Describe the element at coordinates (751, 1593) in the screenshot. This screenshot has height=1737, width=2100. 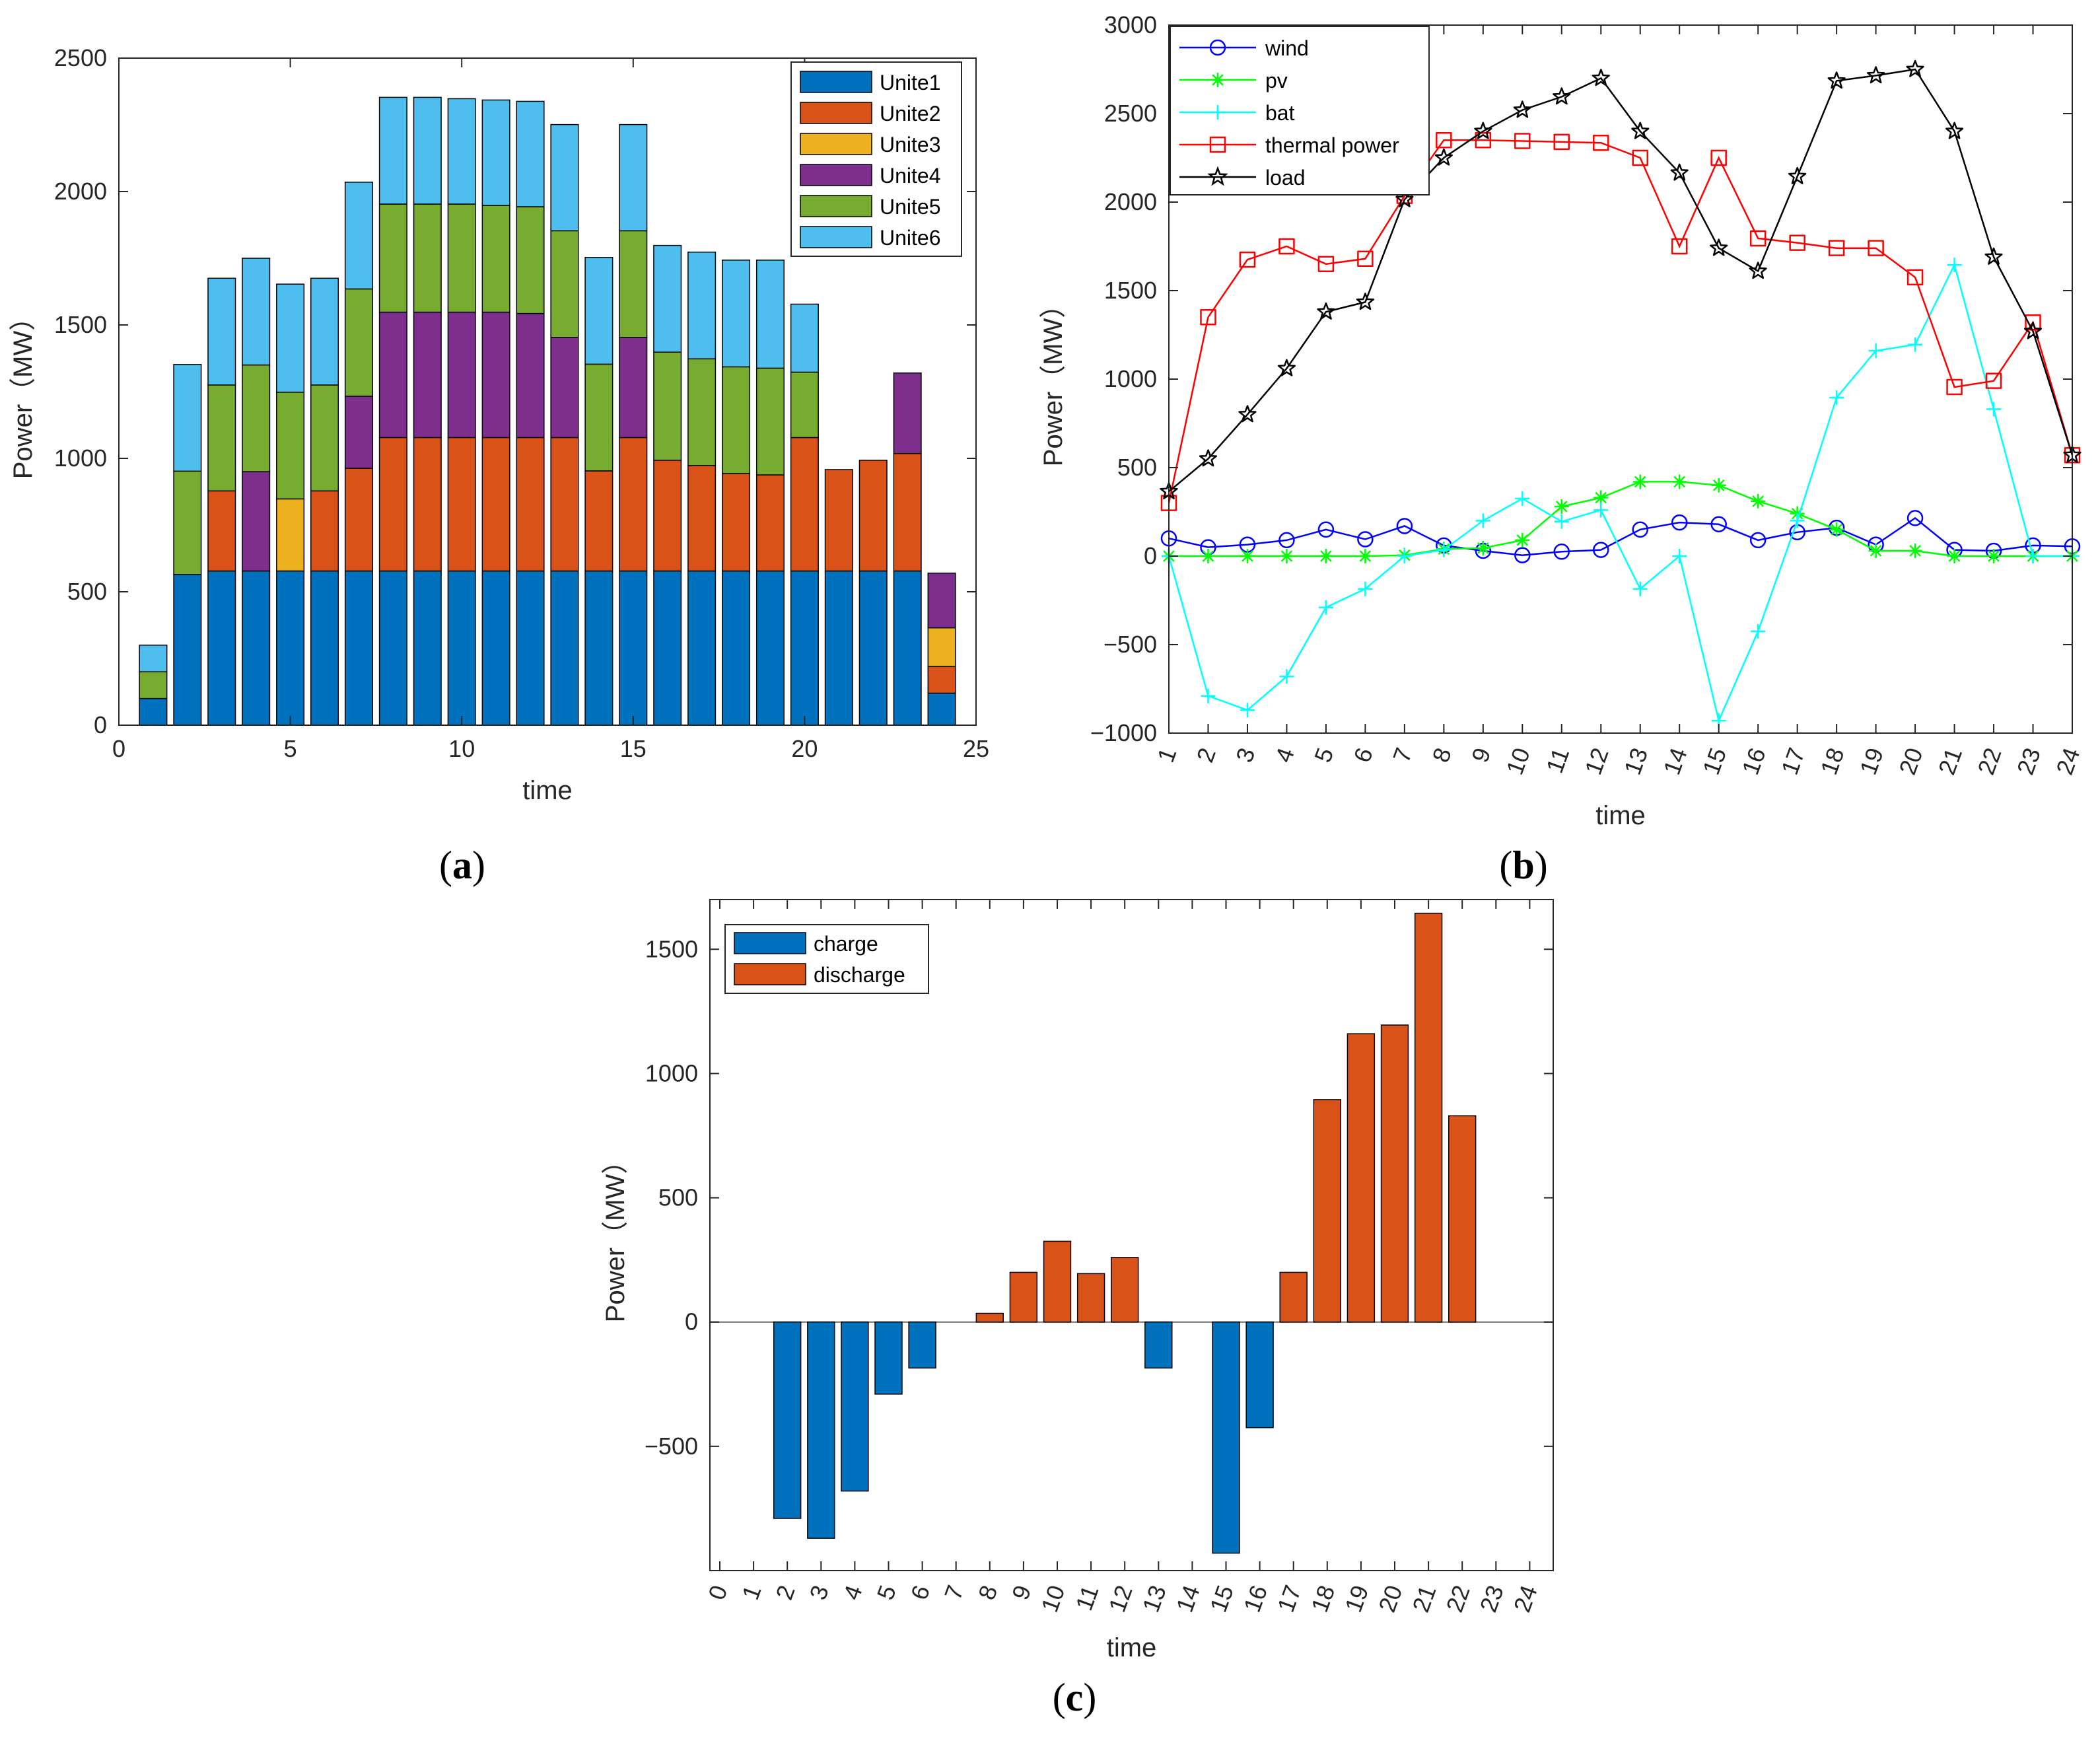
I see `x-tick-label: 1` at that location.